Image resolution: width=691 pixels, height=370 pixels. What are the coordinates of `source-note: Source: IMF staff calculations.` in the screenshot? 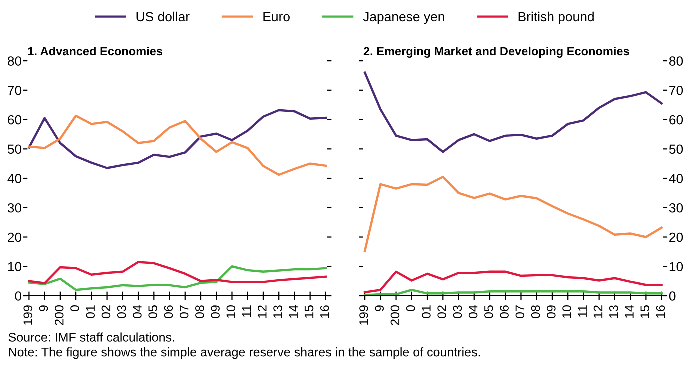 It's located at (91, 337).